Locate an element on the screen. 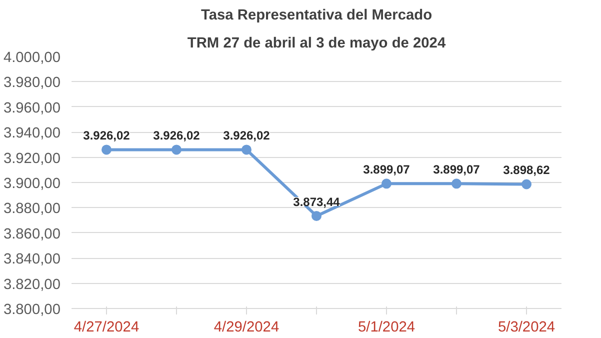 This screenshot has width=601, height=338. y-tick-label: 3.800,00 is located at coordinates (32, 310).